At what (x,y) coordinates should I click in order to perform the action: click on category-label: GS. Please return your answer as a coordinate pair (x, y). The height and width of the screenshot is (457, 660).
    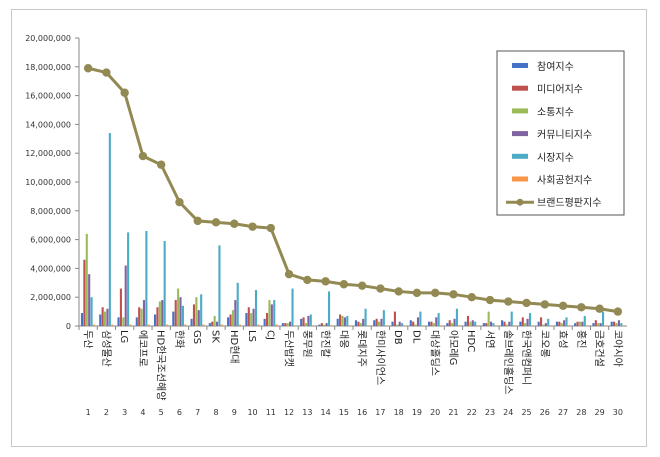
    Looking at the image, I should click on (196, 337).